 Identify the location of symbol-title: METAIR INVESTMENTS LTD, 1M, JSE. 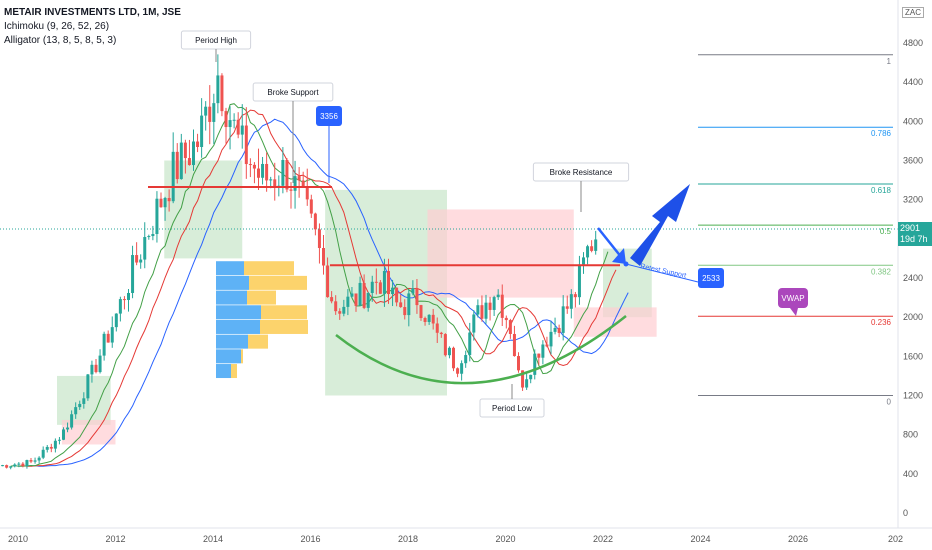
(92, 12).